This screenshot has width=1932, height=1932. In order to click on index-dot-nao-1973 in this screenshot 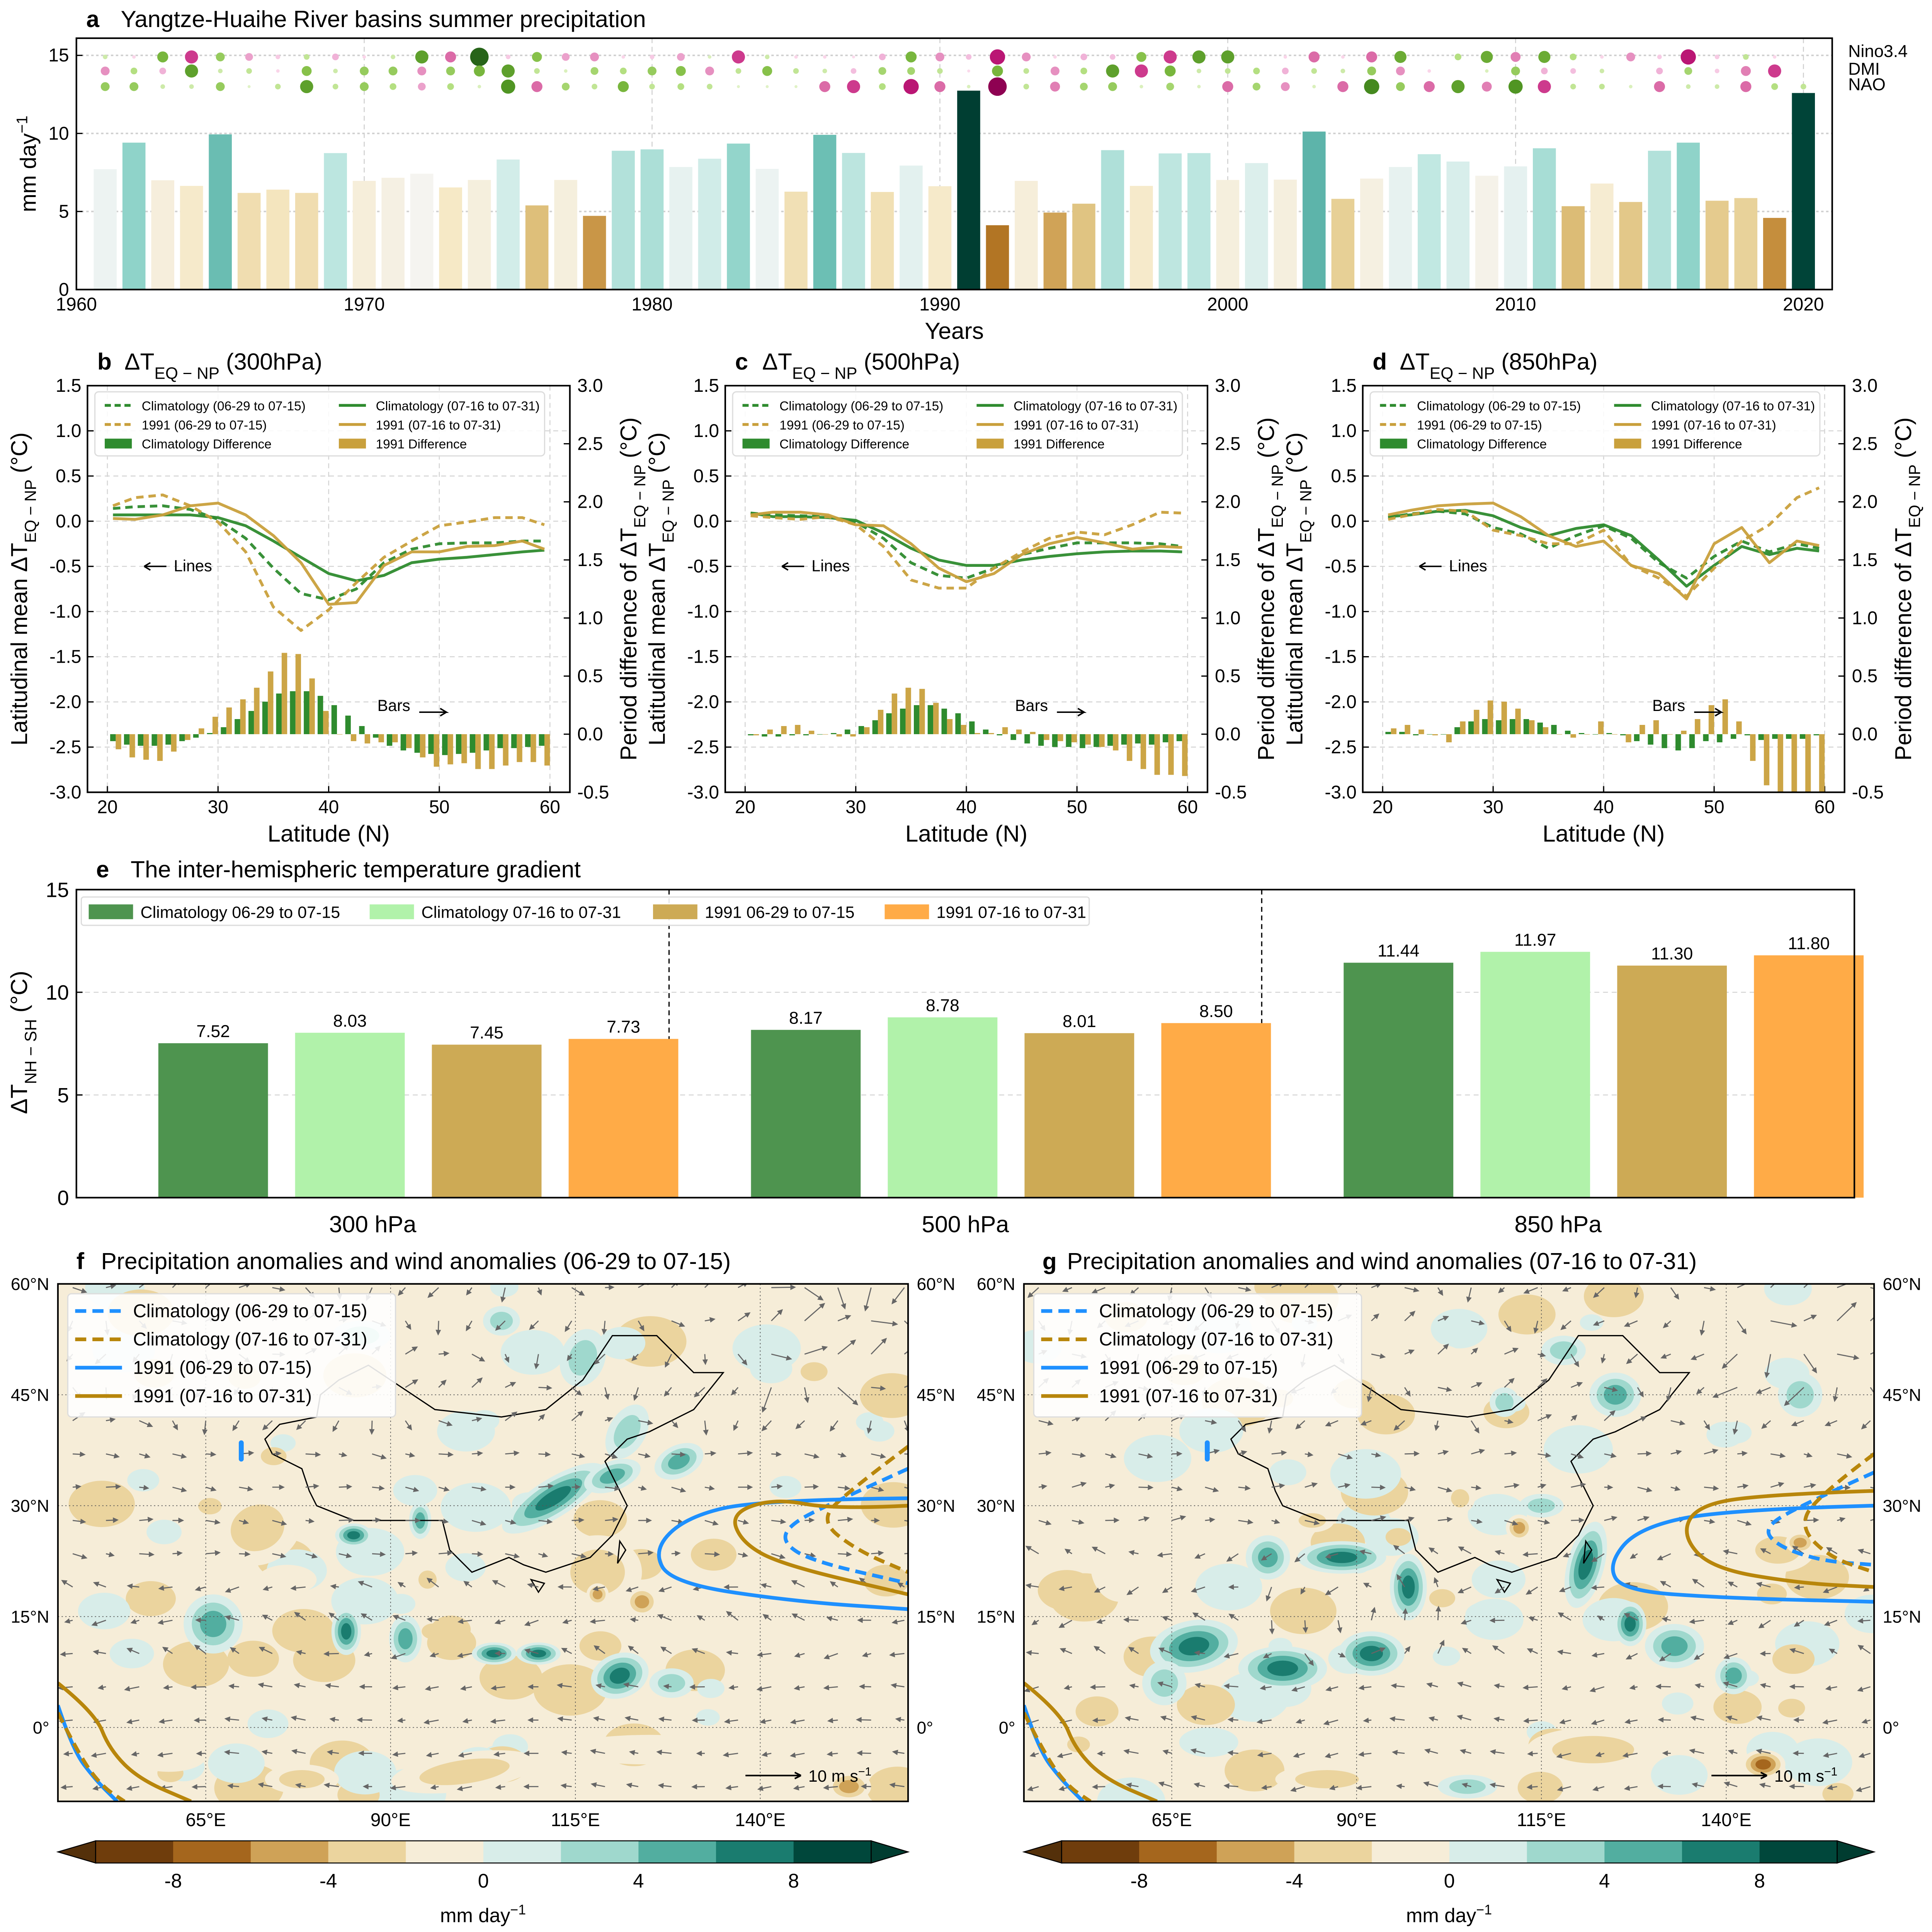, I will do `click(450, 86)`.